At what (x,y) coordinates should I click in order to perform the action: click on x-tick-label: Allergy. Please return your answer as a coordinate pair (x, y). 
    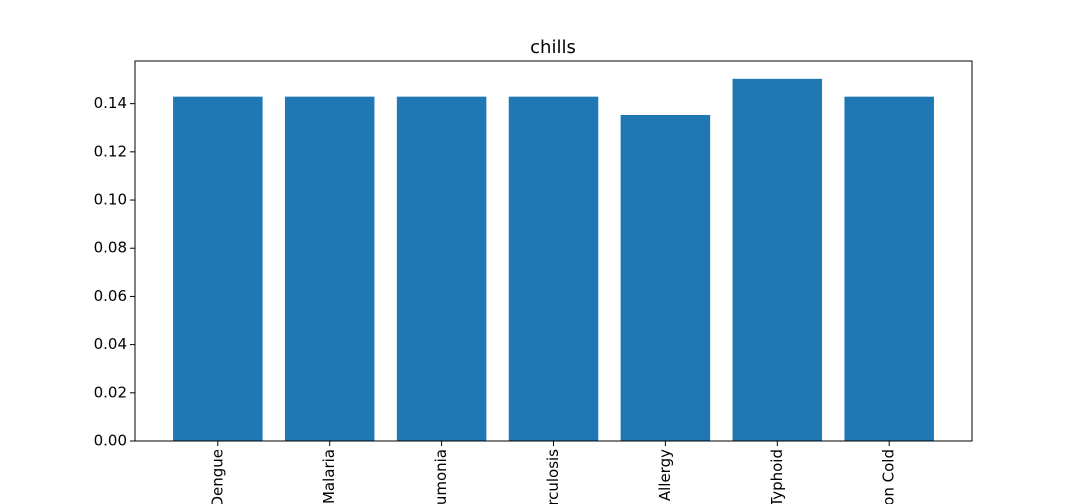
    Looking at the image, I should click on (665, 475).